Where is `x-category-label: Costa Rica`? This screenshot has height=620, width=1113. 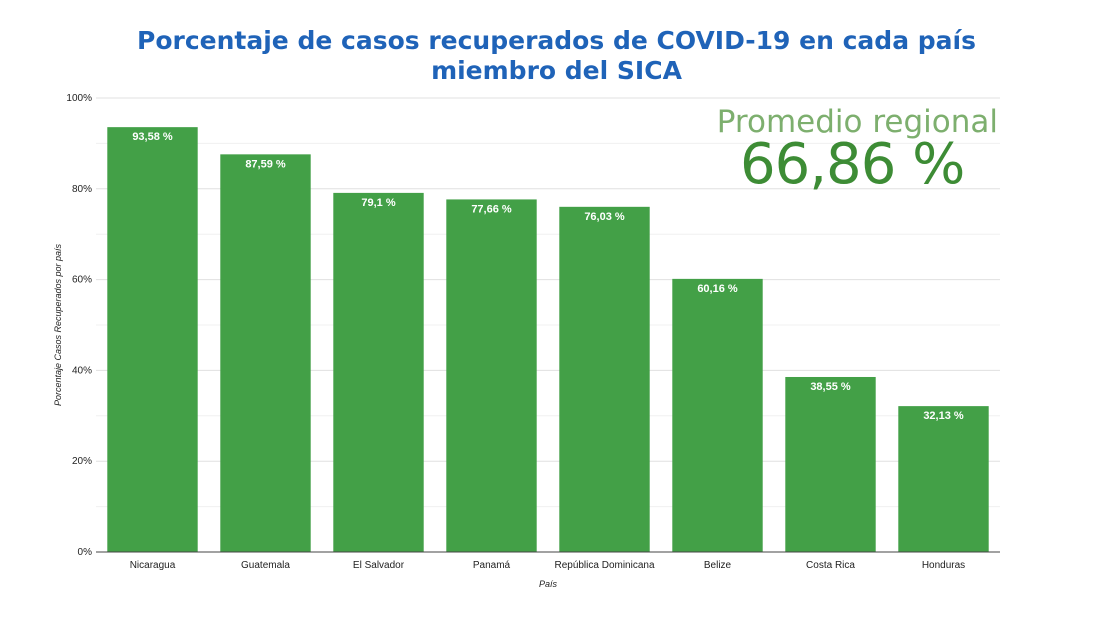
x-category-label: Costa Rica is located at coordinates (830, 565).